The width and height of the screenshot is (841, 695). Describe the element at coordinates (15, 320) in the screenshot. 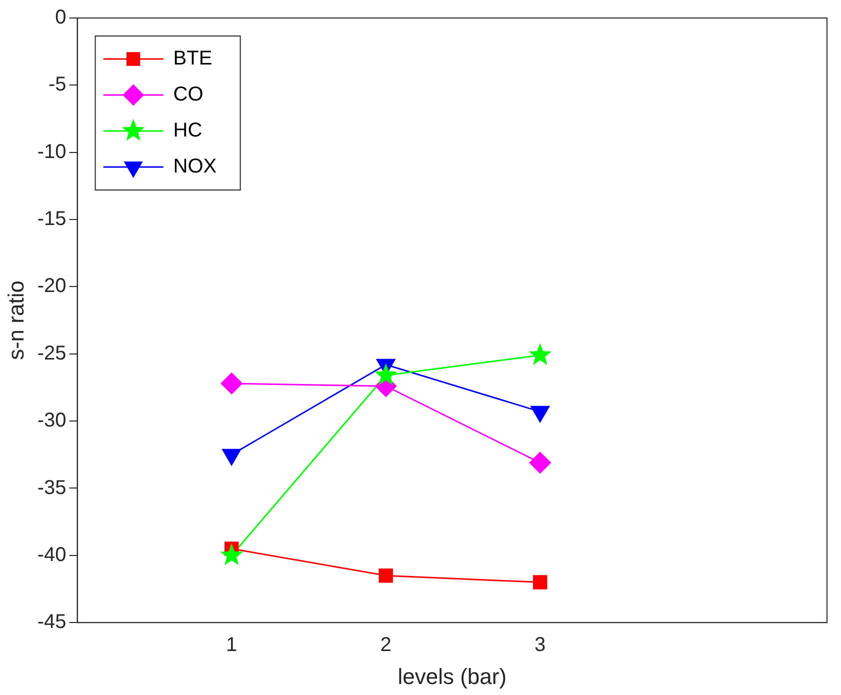

I see `y-axis-title: s-n ratio` at that location.